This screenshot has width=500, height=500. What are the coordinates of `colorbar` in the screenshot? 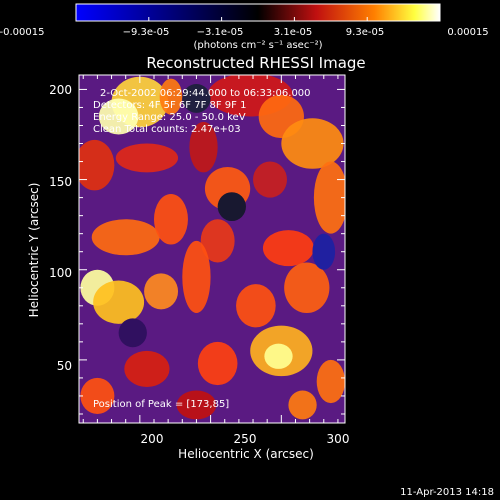 It's located at (258, 12).